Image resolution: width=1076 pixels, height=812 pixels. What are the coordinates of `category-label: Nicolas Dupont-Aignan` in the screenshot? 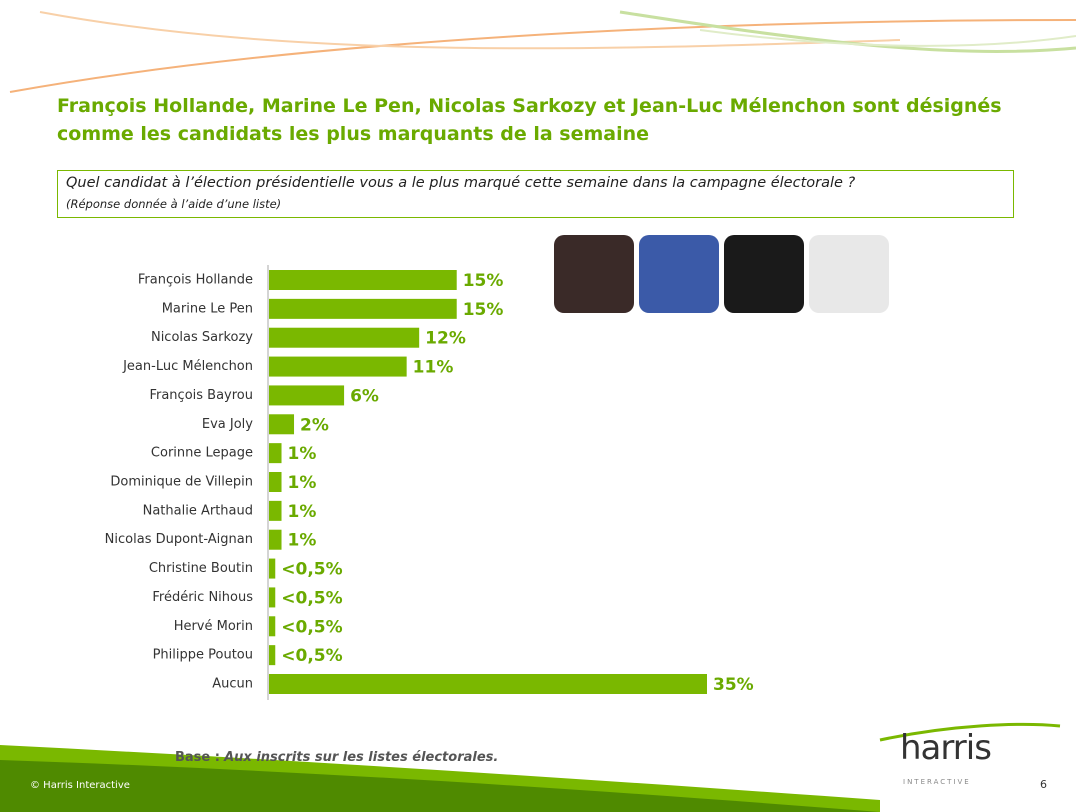 It's located at (179, 539).